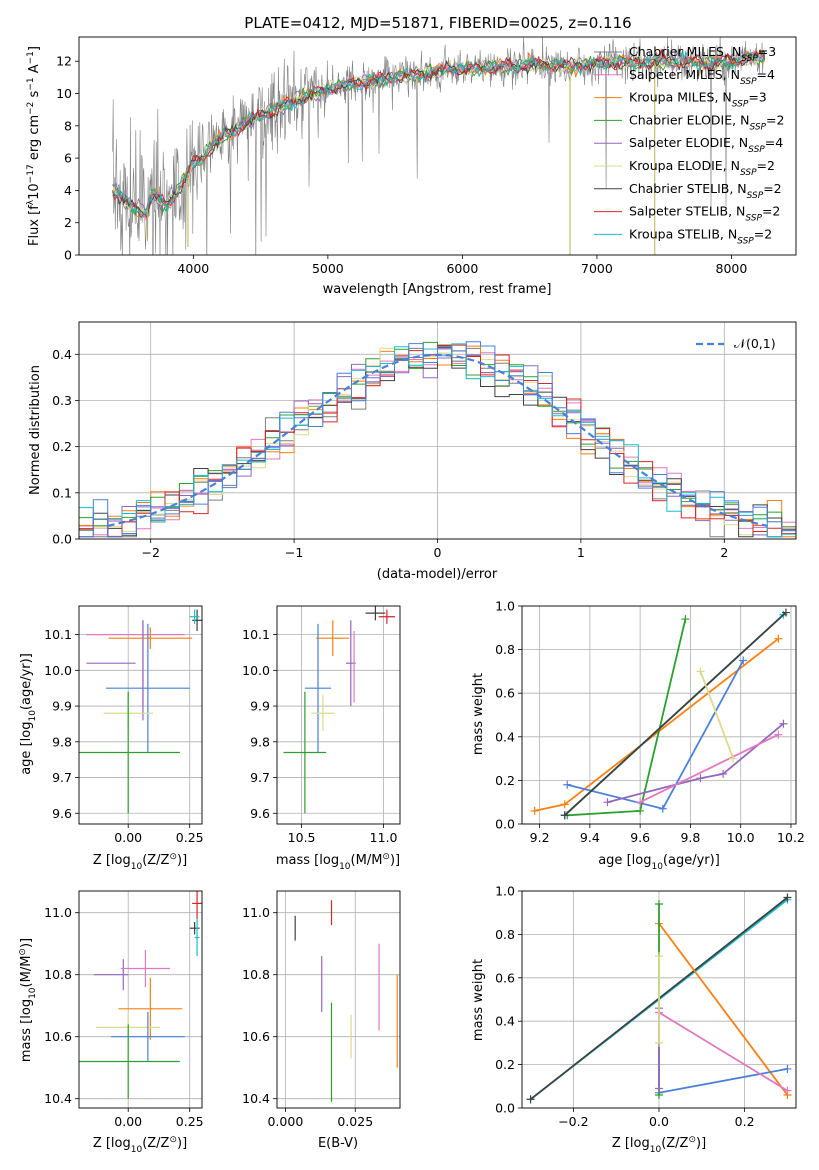  What do you see at coordinates (321, 1009) in the screenshot?
I see `mass-vs-ebv-panel: 0.000 0.025 10.4 10.6 10.8 11.0` at bounding box center [321, 1009].